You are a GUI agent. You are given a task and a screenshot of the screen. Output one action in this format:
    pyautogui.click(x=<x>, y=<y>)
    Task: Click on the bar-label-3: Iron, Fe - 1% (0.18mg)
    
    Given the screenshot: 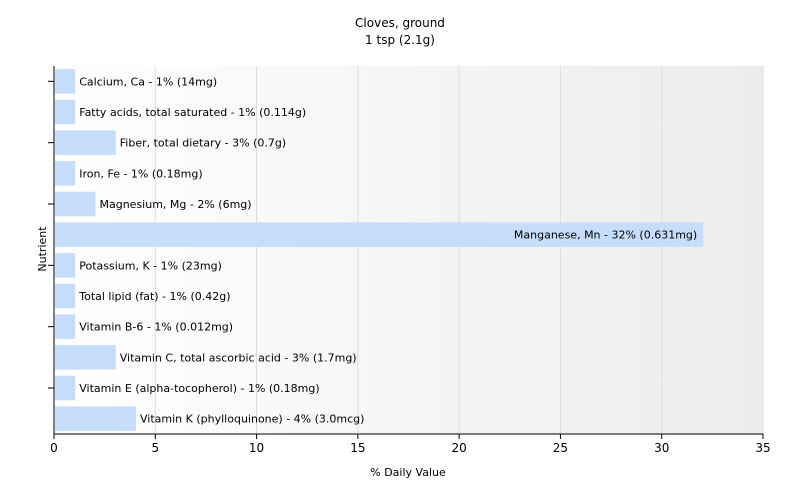 What is the action you would take?
    pyautogui.click(x=140, y=173)
    